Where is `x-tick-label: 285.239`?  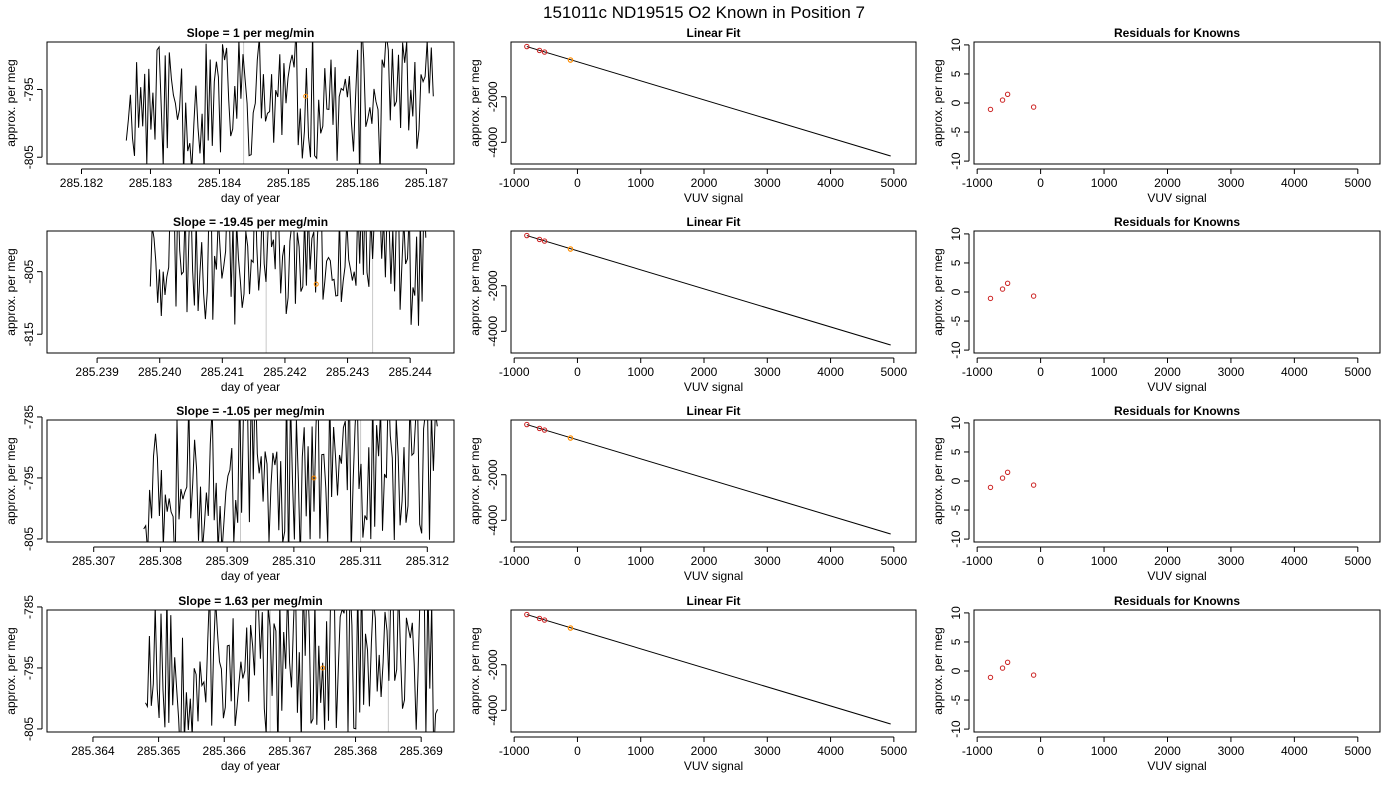 x-tick-label: 285.239 is located at coordinates (97, 372).